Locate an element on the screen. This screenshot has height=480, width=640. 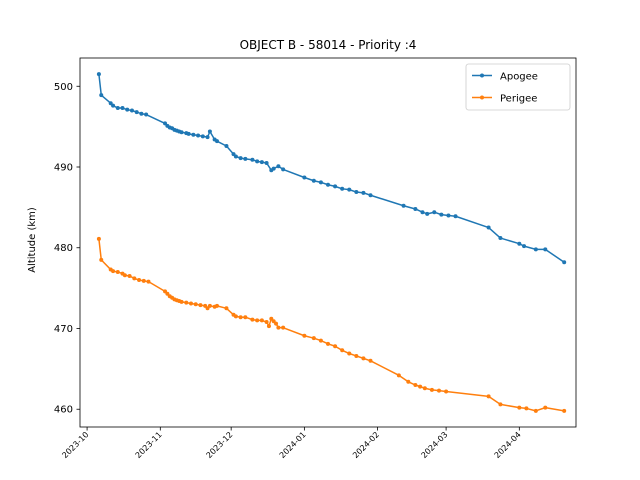
y-axis-label: Altitude (km) is located at coordinates (32, 240).